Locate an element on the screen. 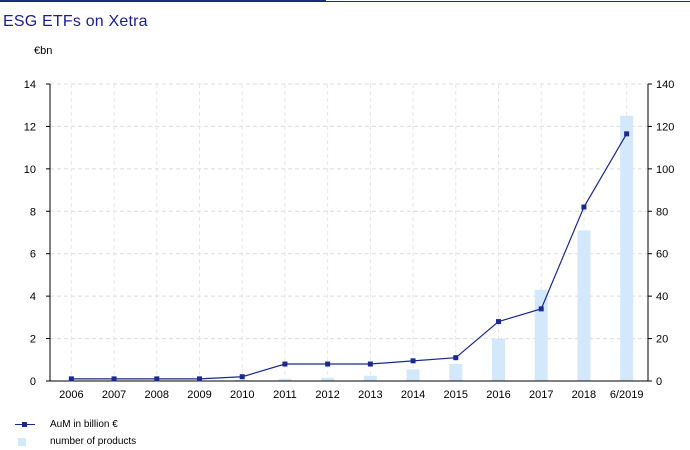 This screenshot has height=450, width=690. x-tick-label: 6/2019 is located at coordinates (627, 395).